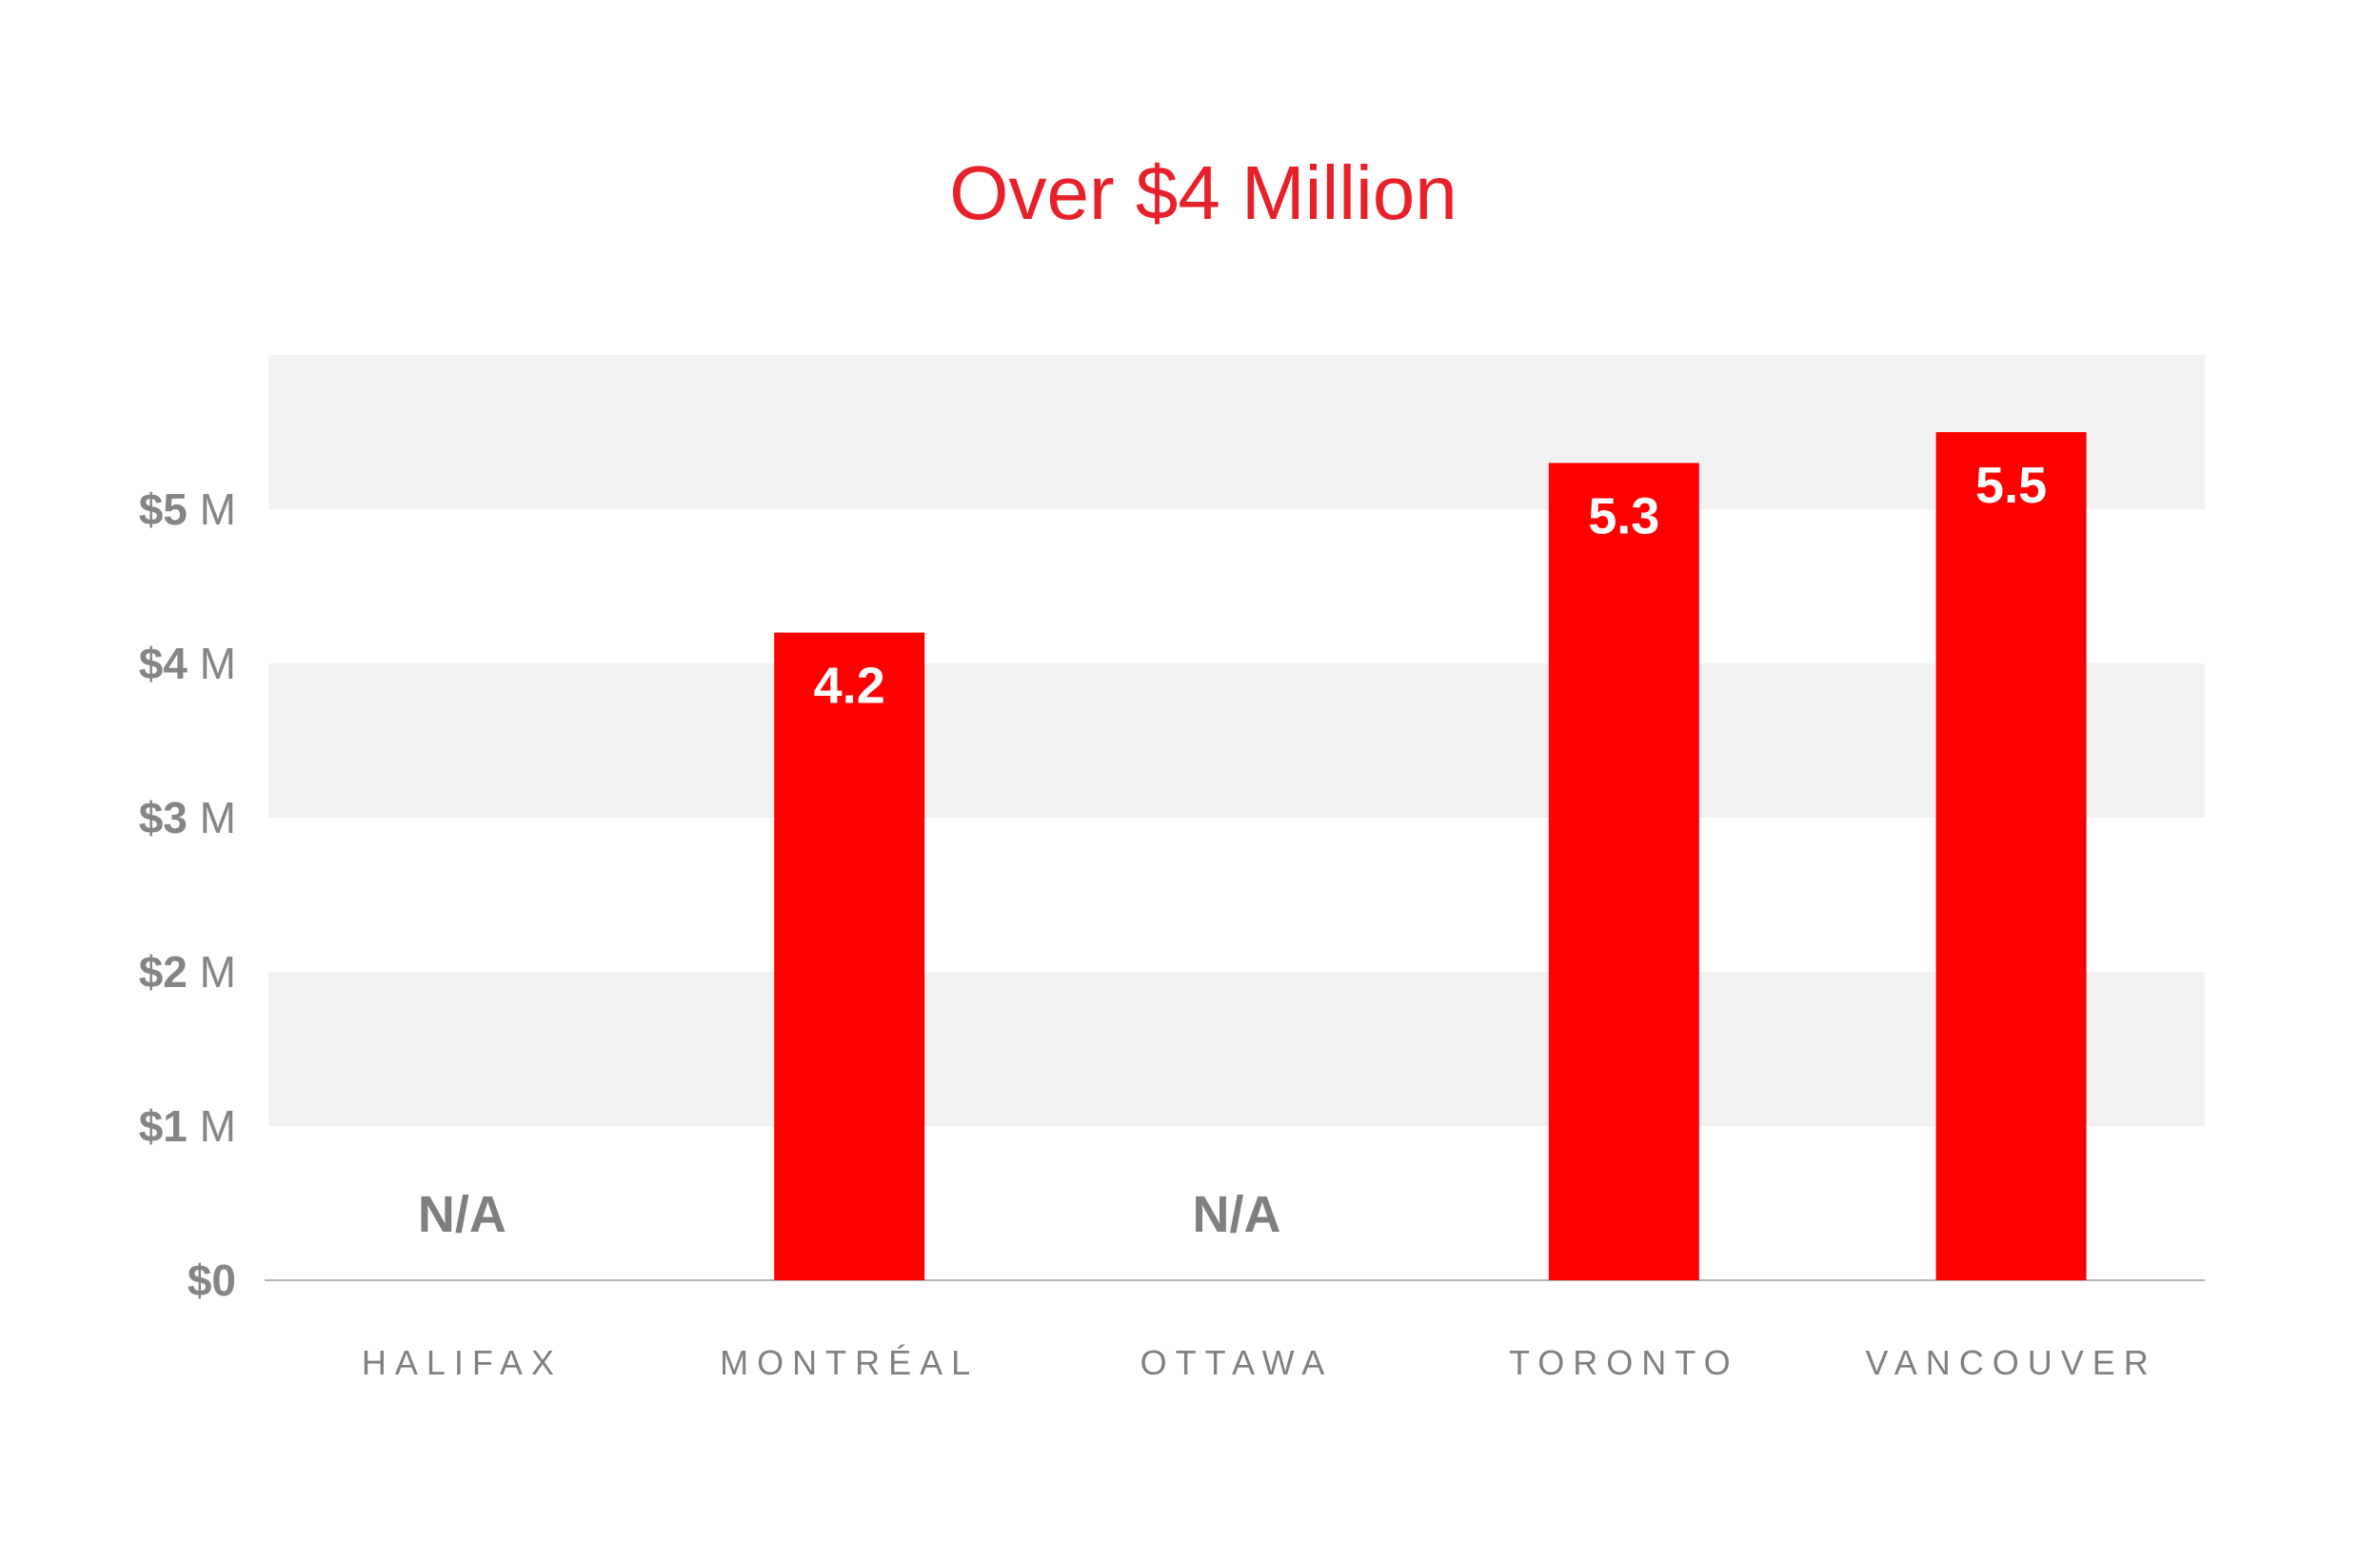  I want to click on category-labels: HALIFAX MONTRÉAL OTTAWA TORONTO VANCOUVER, so click(1259, 1363).